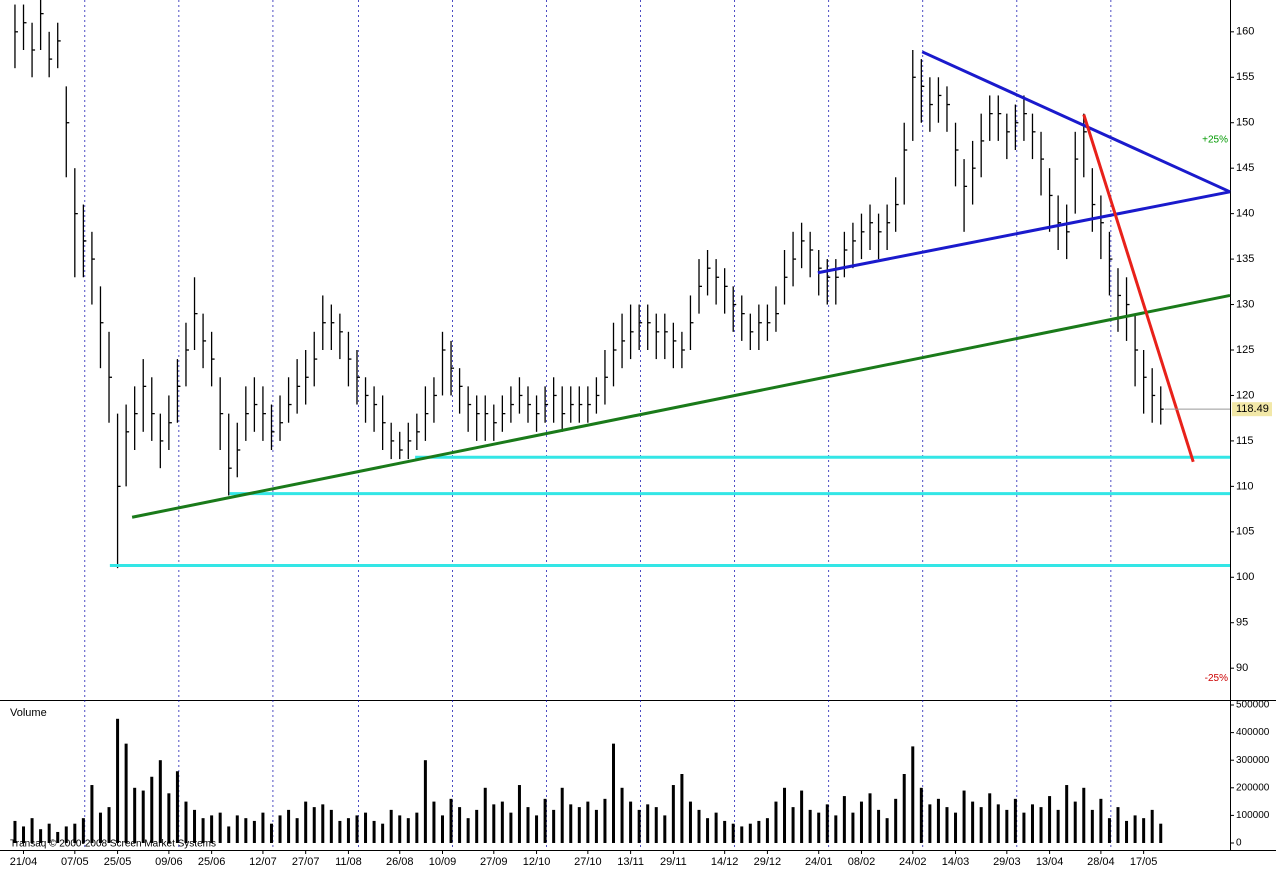 This screenshot has width=1276, height=869. I want to click on x-tick-label: 17/05, so click(1144, 862).